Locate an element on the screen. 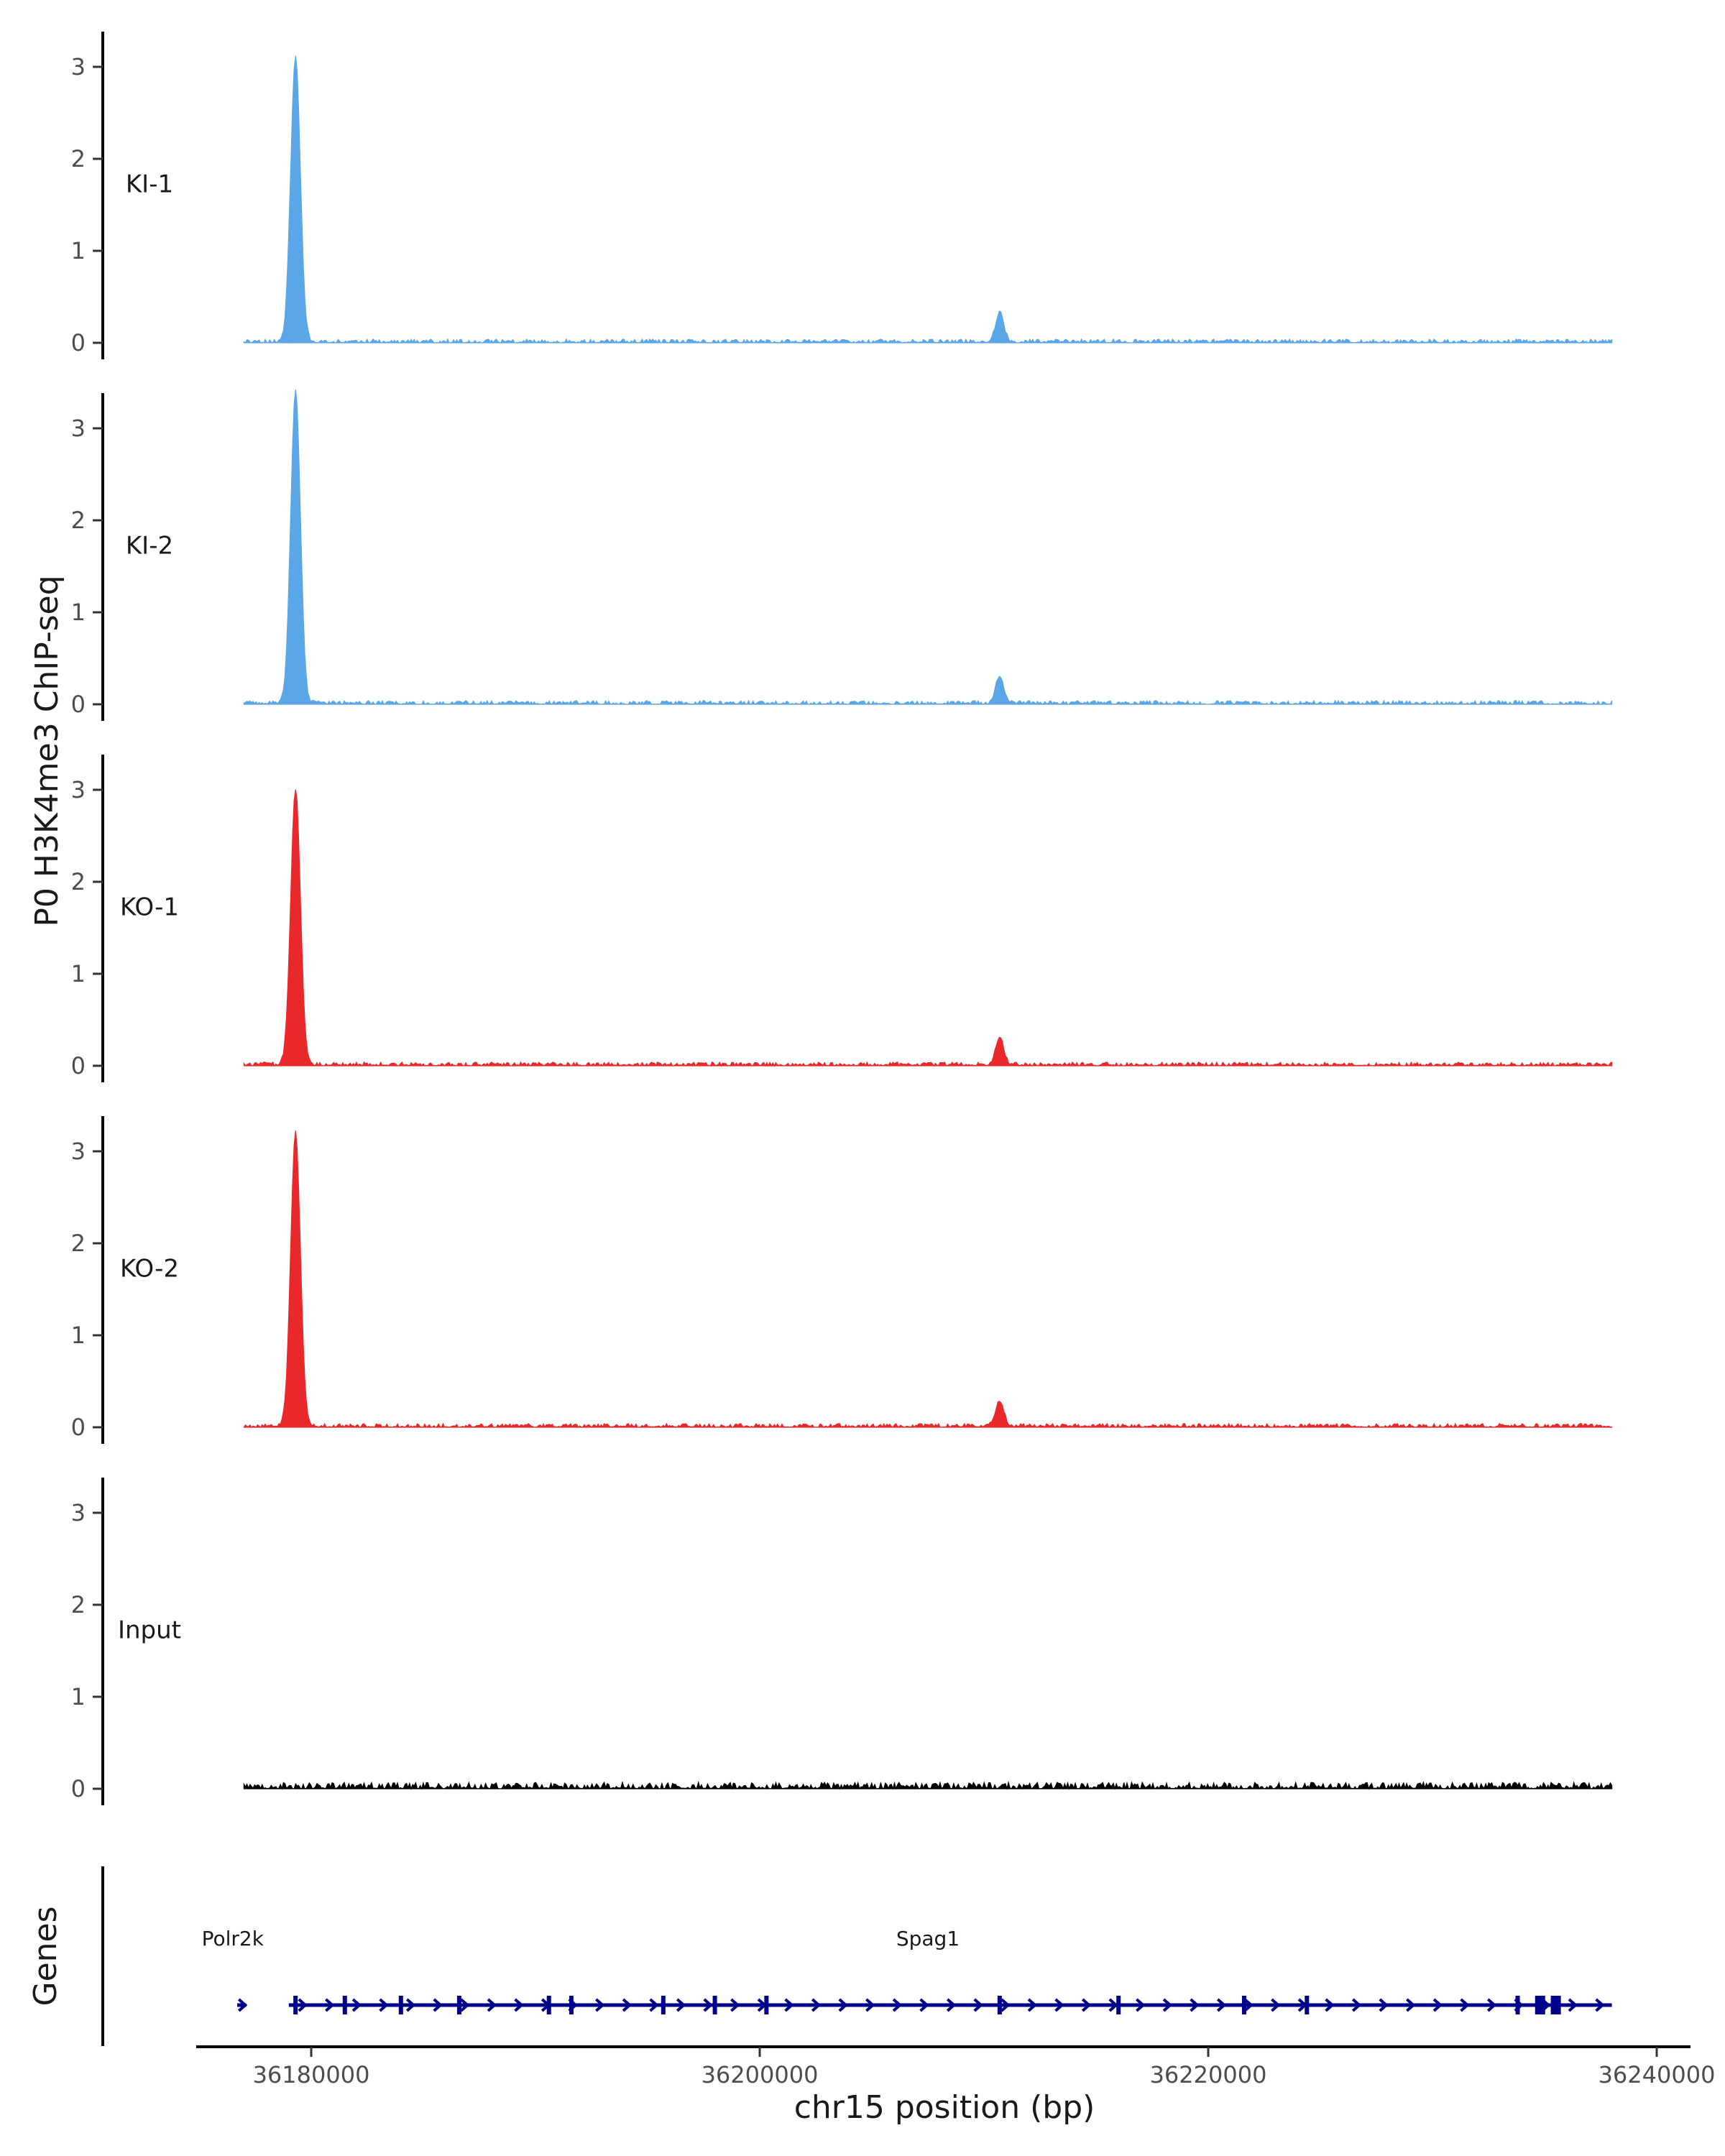 The height and width of the screenshot is (2156, 1725). x-tick-label: 36180000 is located at coordinates (311, 2074).